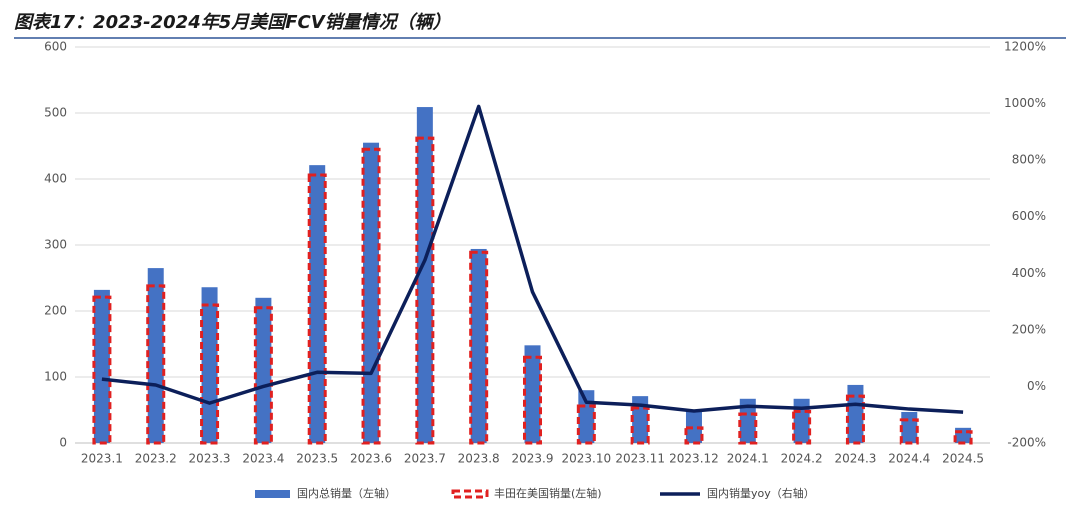 This screenshot has height=515, width=1080. I want to click on x-tick-label: 2024.2, so click(802, 459).